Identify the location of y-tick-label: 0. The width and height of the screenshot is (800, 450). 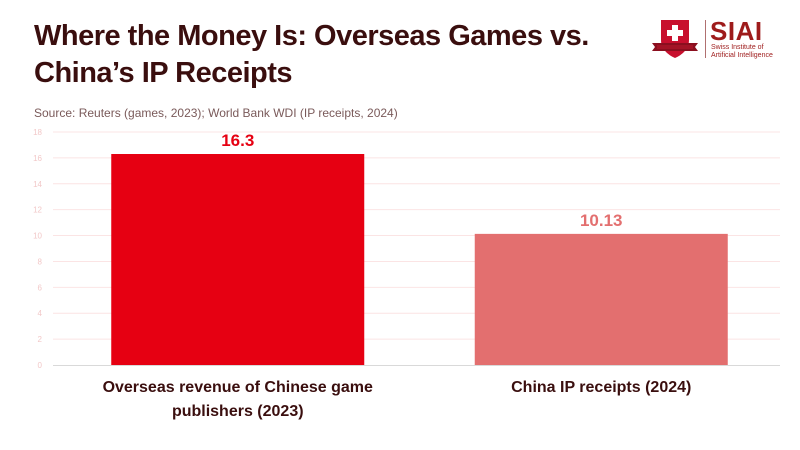
(40, 365).